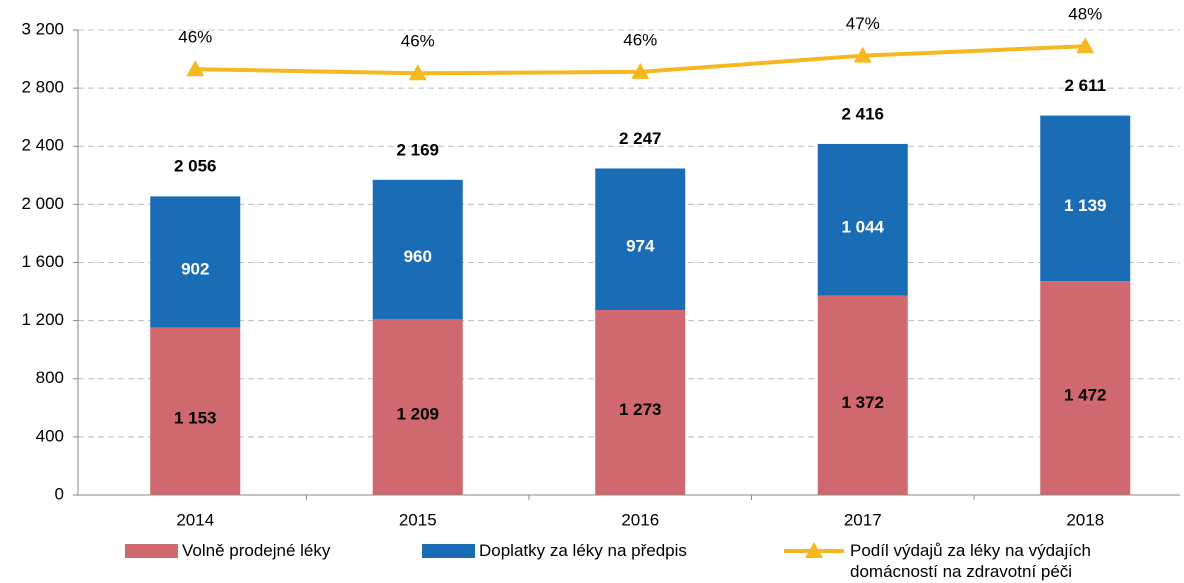 This screenshot has height=583, width=1184. What do you see at coordinates (640, 409) in the screenshot?
I see `bar-label: 1 273` at bounding box center [640, 409].